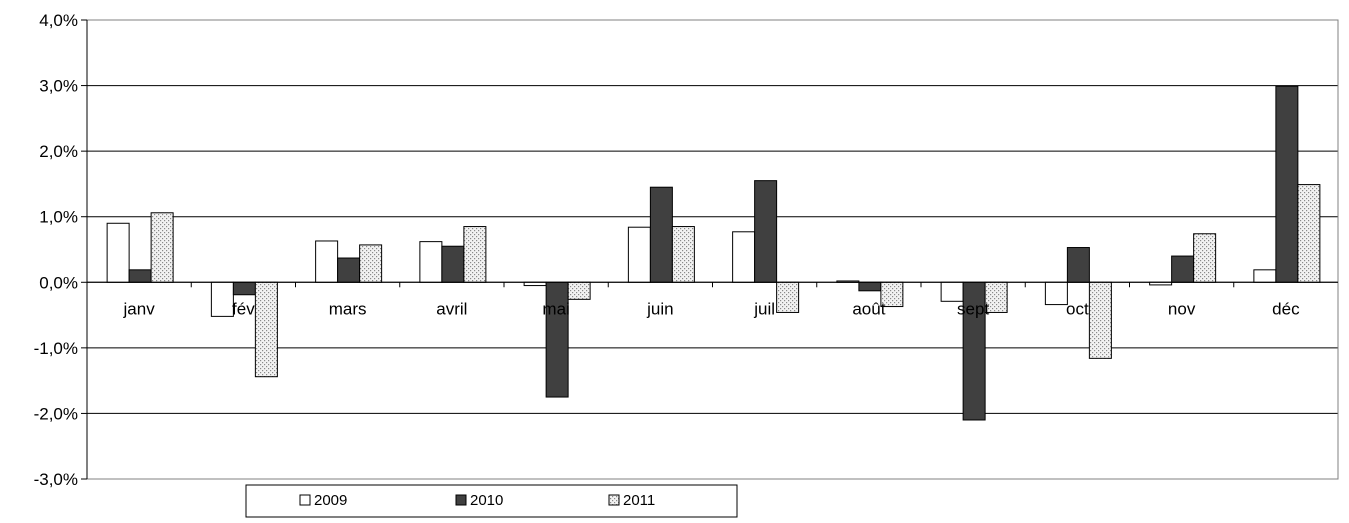 The width and height of the screenshot is (1349, 523). What do you see at coordinates (486, 500) in the screenshot?
I see `legend-label: 2010` at bounding box center [486, 500].